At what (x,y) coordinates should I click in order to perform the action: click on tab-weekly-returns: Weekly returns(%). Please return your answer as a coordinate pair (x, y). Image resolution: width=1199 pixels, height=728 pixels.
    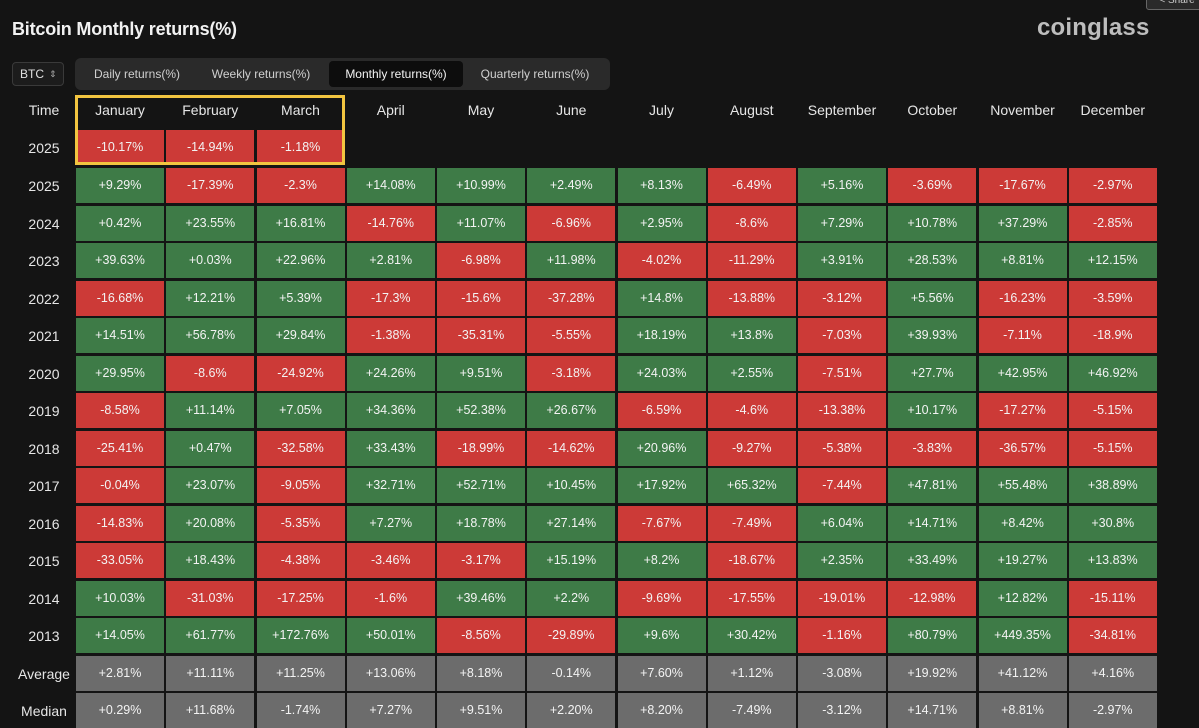
    Looking at the image, I should click on (261, 74).